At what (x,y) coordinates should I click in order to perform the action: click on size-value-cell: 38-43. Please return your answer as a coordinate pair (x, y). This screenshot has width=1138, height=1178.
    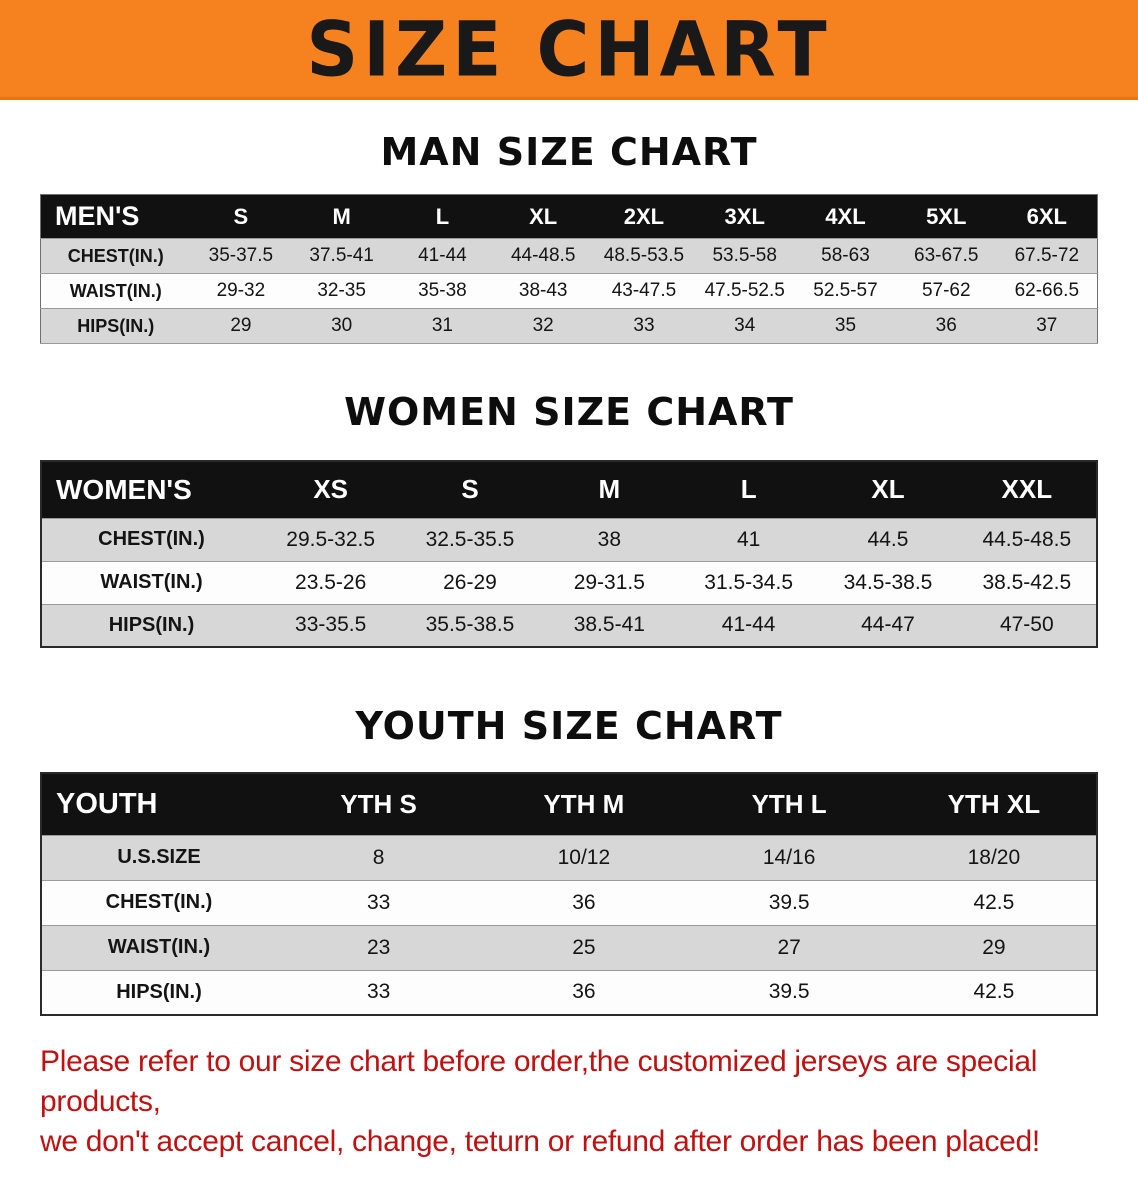
    Looking at the image, I should click on (543, 291).